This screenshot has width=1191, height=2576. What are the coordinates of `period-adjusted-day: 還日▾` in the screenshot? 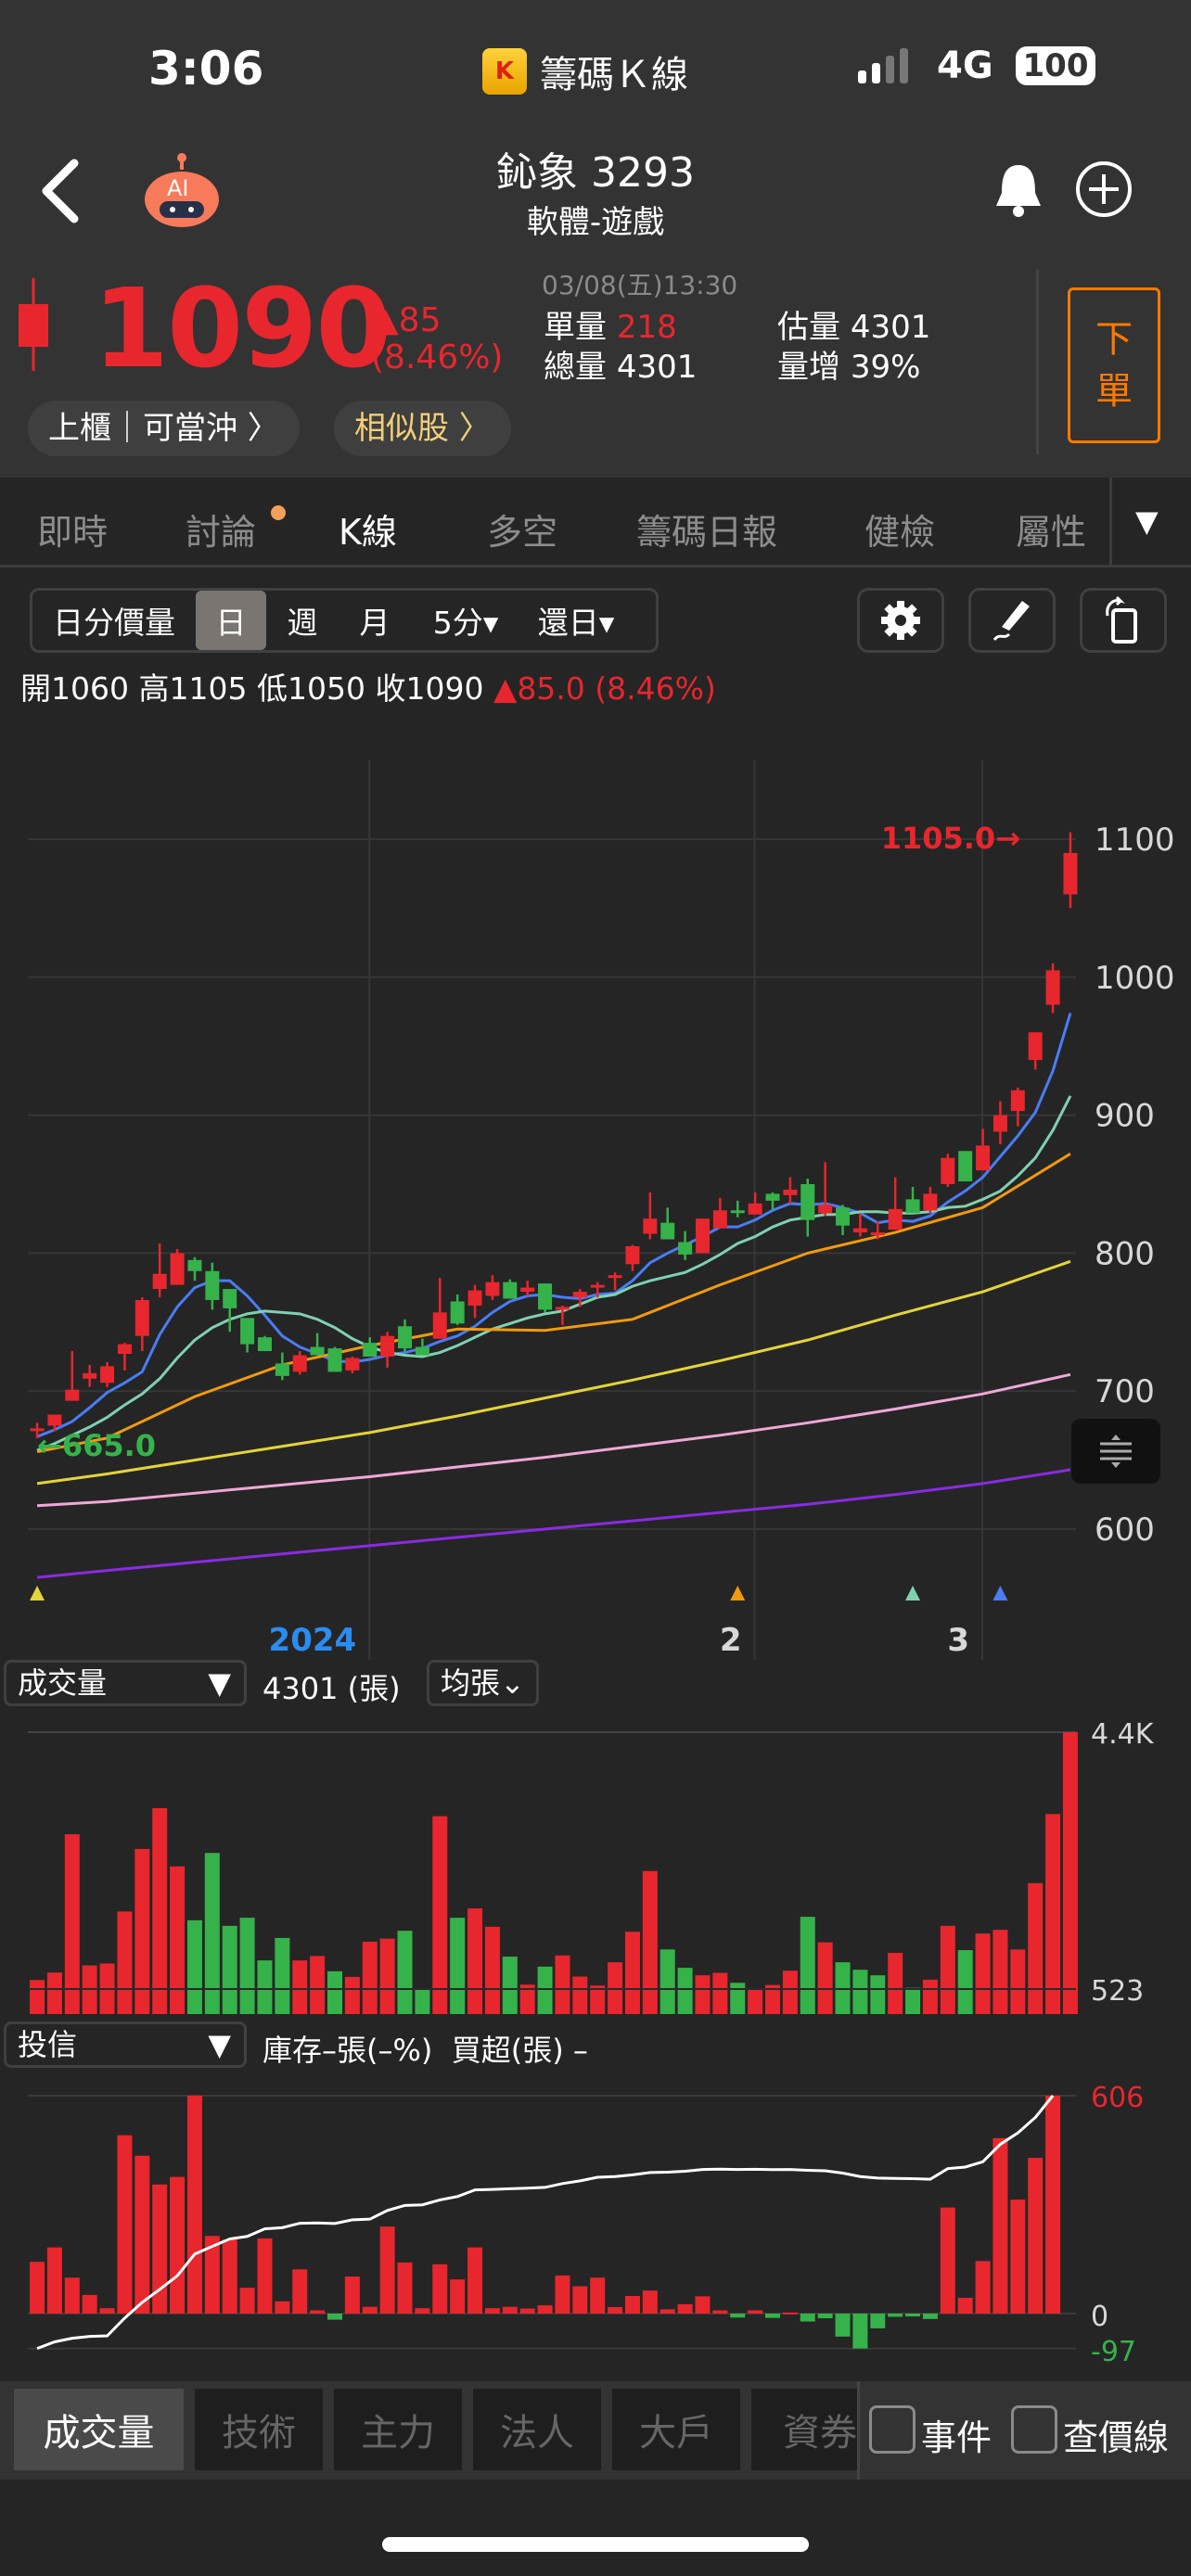 It's located at (576, 623).